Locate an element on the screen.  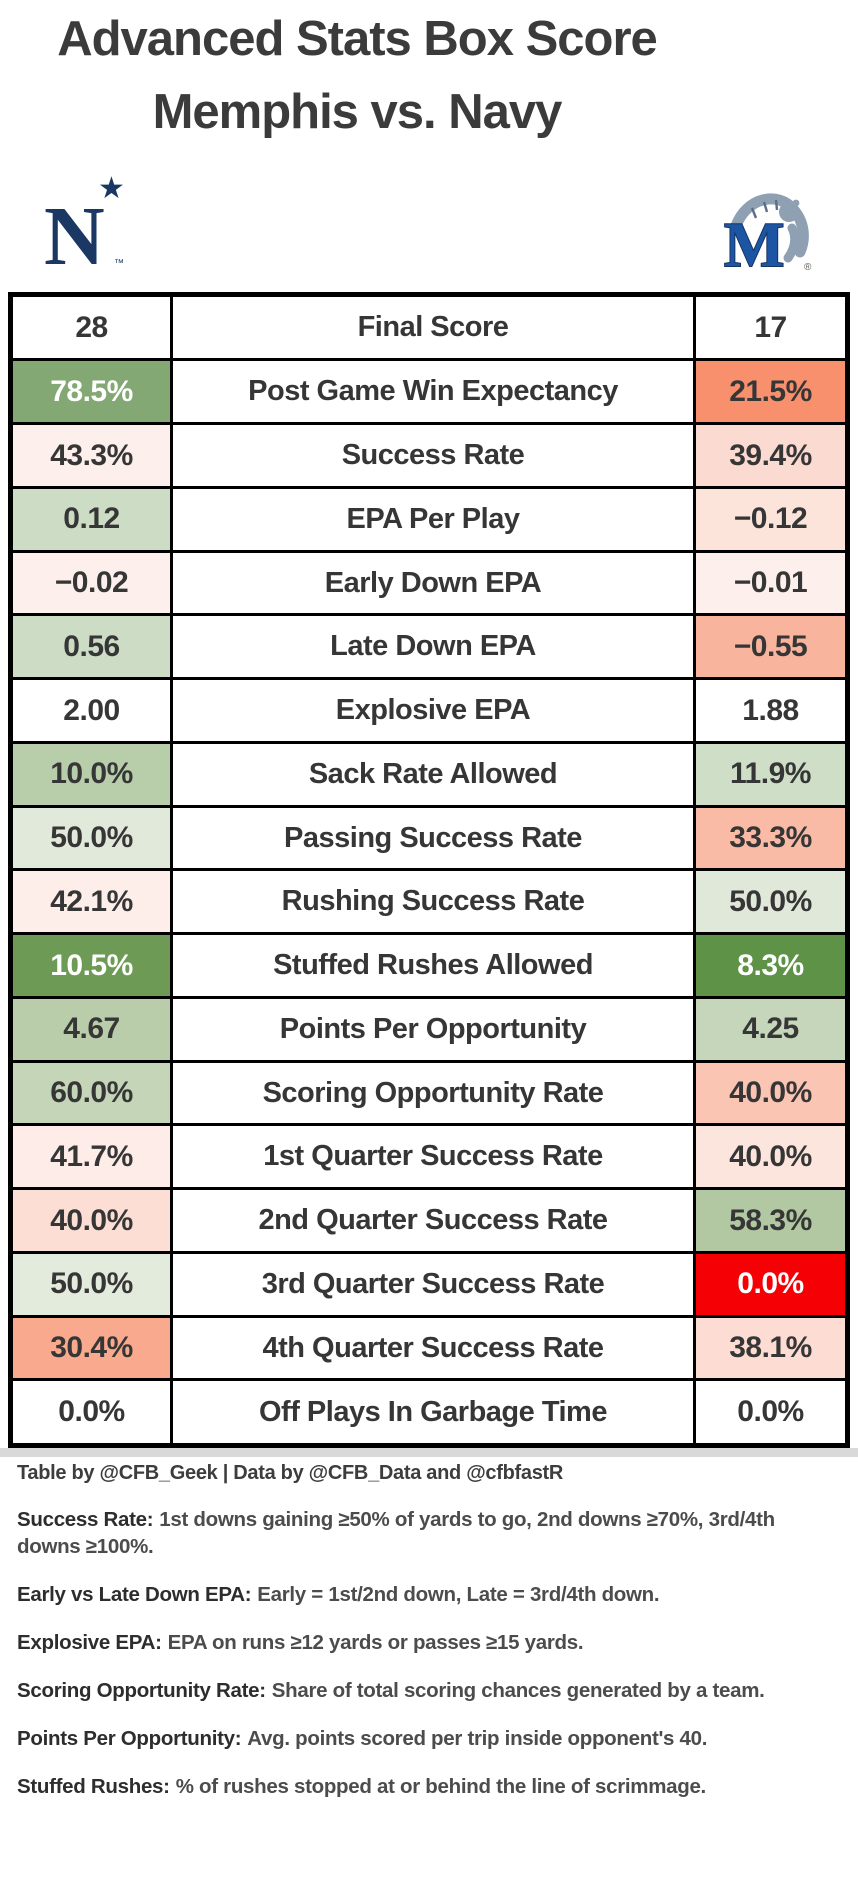
table-row: 43.3% Success Rate 39.4% is located at coordinates (429, 455).